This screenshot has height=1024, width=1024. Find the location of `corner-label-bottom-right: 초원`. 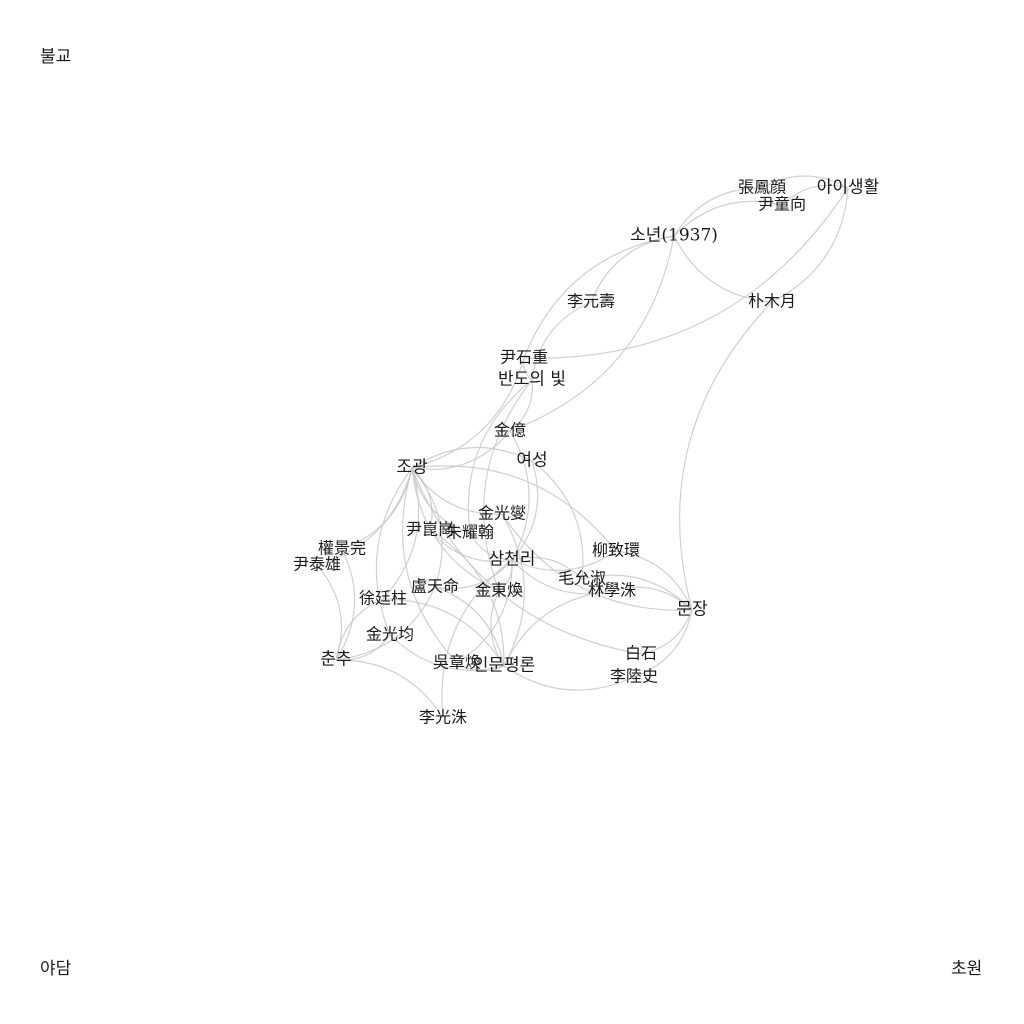

corner-label-bottom-right: 초원 is located at coordinates (967, 969).